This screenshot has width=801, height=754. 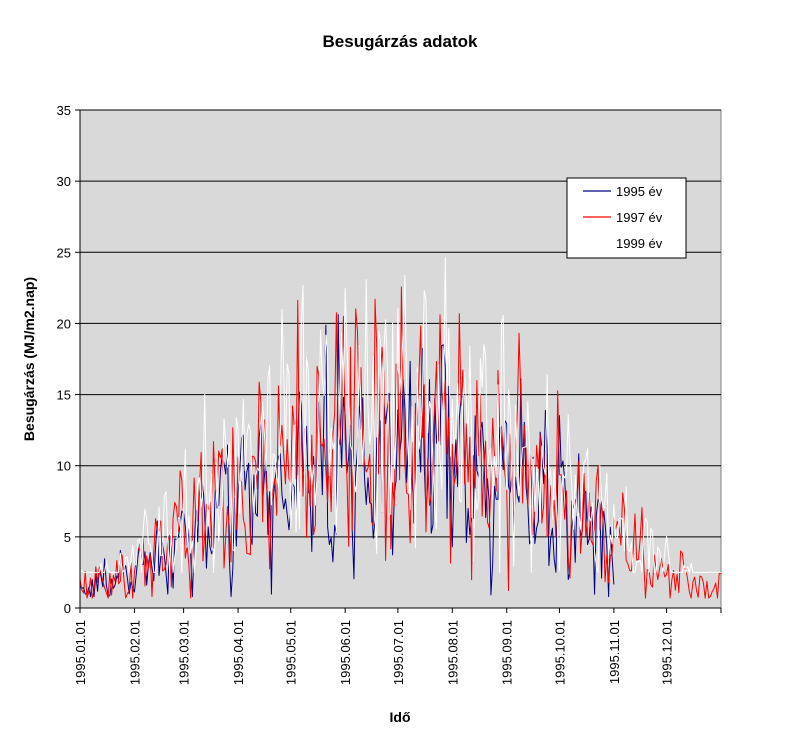 What do you see at coordinates (667, 652) in the screenshot?
I see `x-tick-label: 1995.12.01` at bounding box center [667, 652].